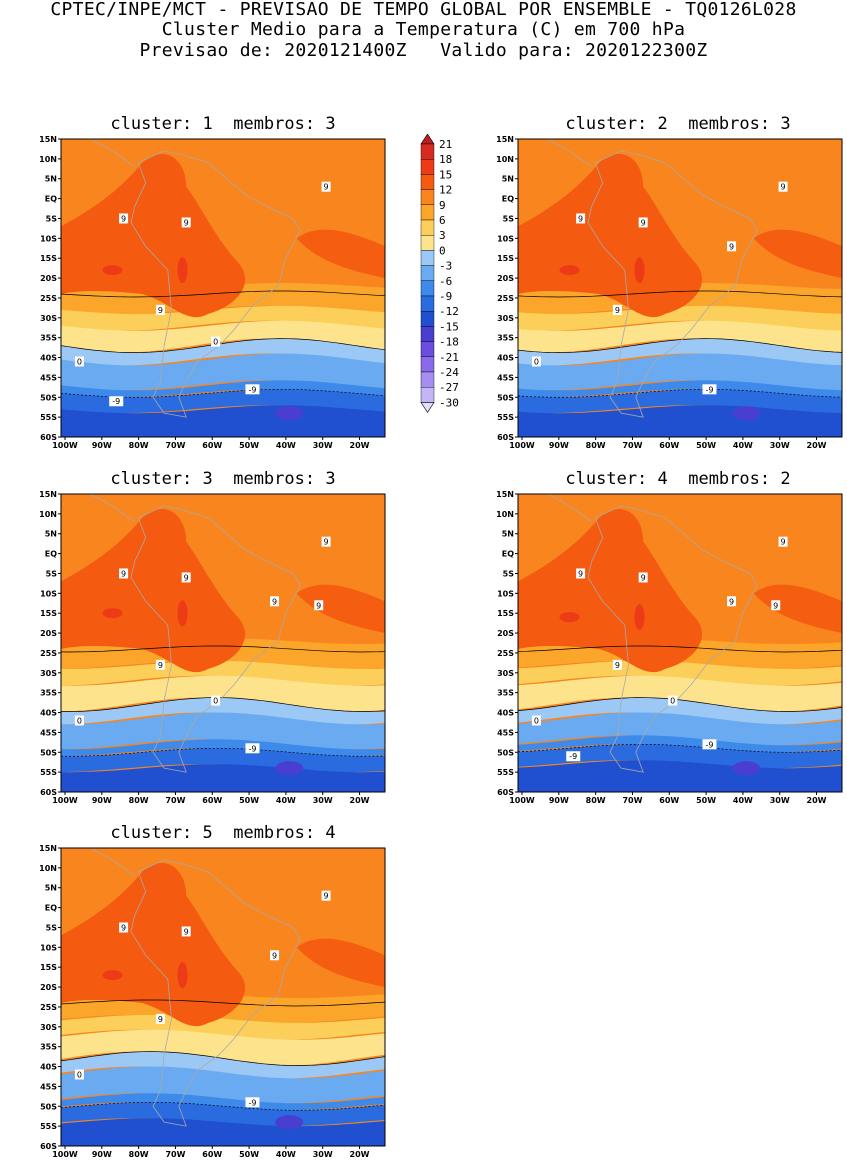 The width and height of the screenshot is (847, 1160). Describe the element at coordinates (223, 124) in the screenshot. I see `panel-title-cluster-1: cluster: 1 membros: 3` at that location.